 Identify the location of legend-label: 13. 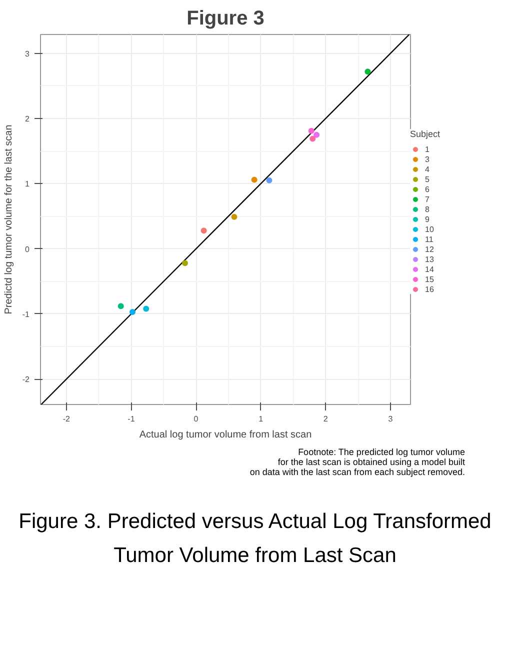
(430, 259).